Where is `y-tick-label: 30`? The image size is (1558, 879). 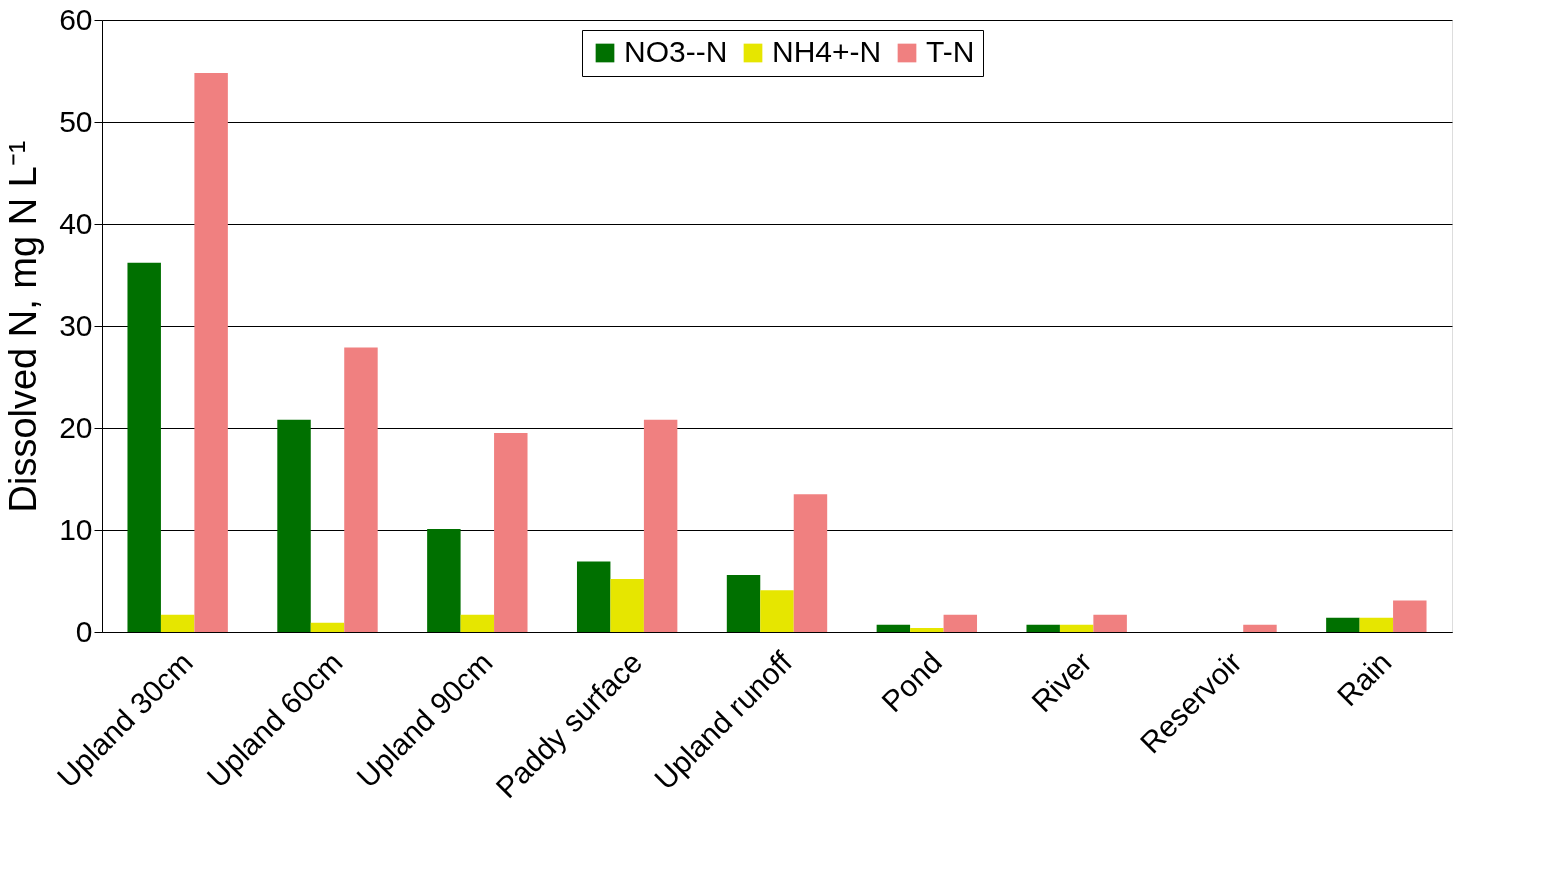 y-tick-label: 30 is located at coordinates (76, 325).